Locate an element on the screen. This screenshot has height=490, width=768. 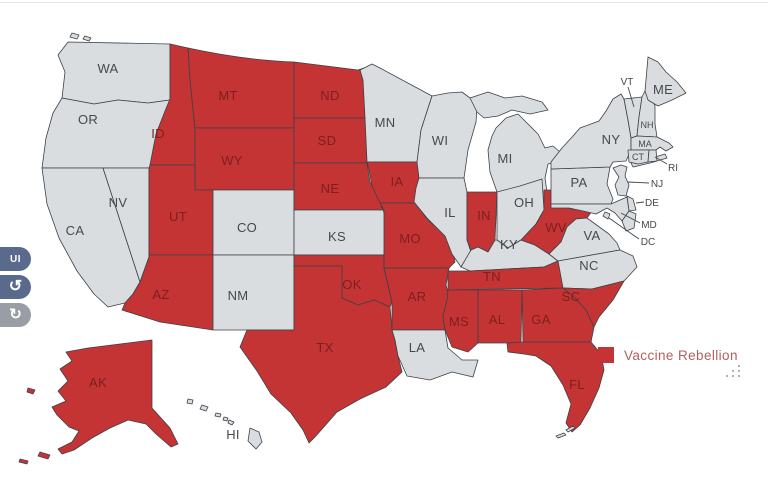
aleutian-islands is located at coordinates (34, 426).